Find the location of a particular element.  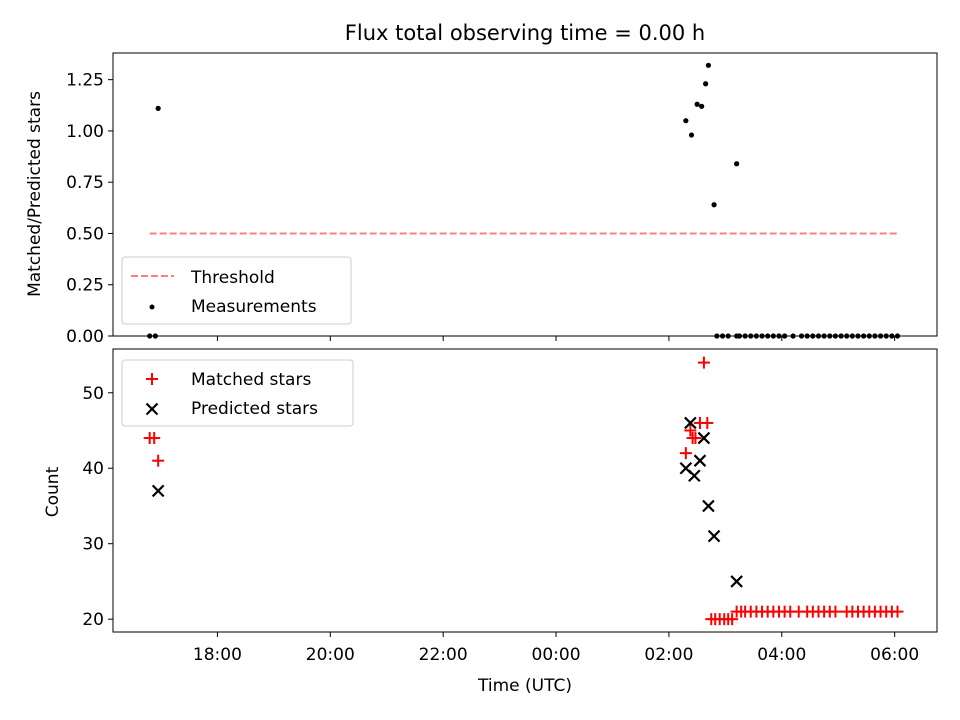

top-x-ticks is located at coordinates (556, 338).